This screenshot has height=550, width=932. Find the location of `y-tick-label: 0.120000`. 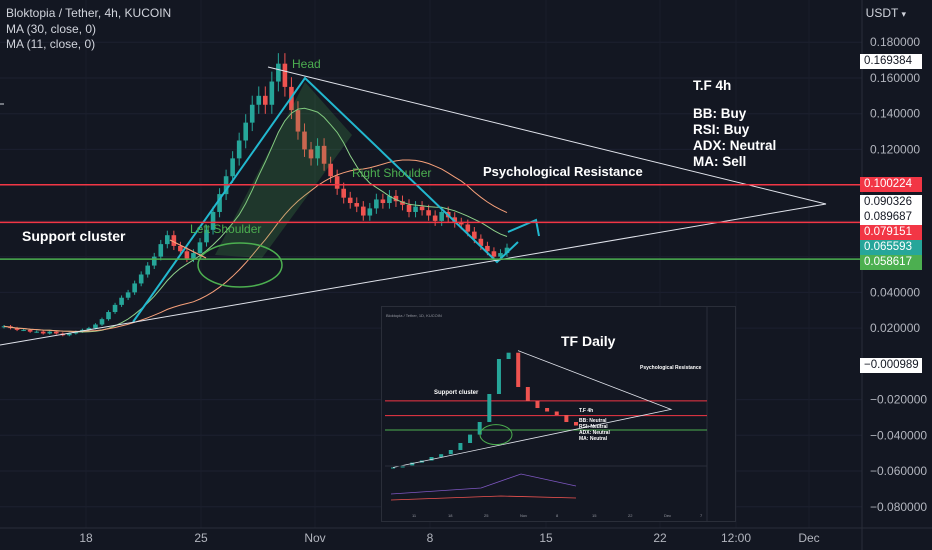

y-tick-label: 0.120000 is located at coordinates (895, 149).